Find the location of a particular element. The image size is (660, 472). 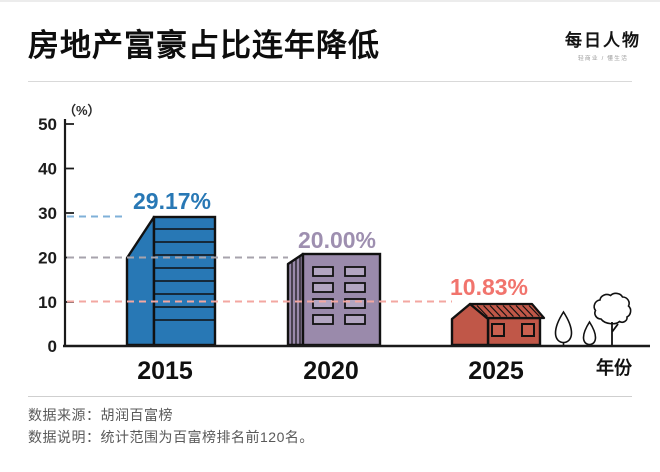

brand-logo-name: 每日人物 is located at coordinates (603, 40).